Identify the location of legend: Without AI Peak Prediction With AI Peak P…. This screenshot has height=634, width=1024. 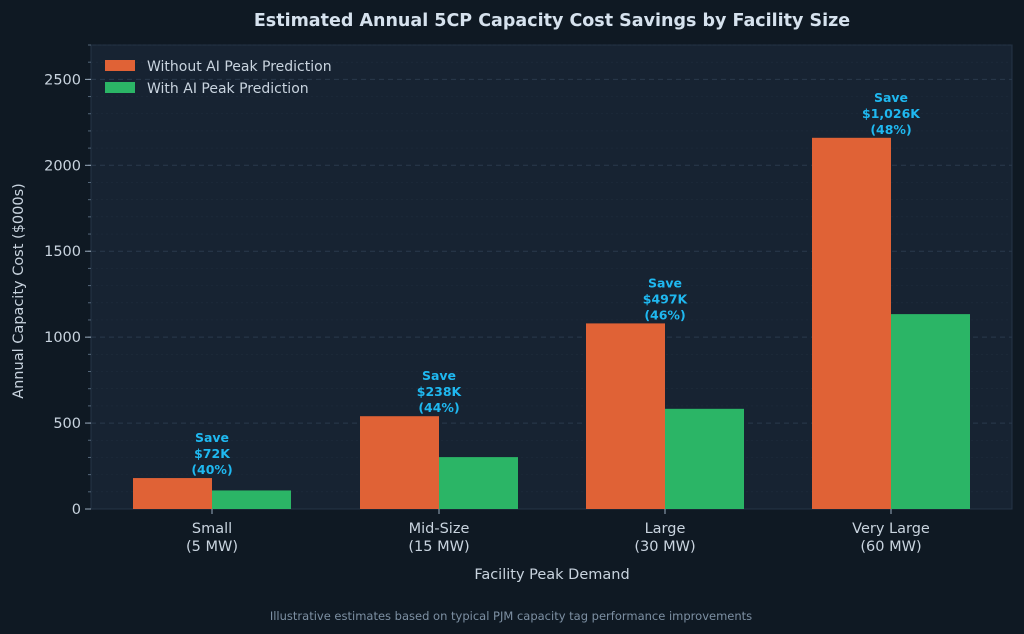
(218, 78).